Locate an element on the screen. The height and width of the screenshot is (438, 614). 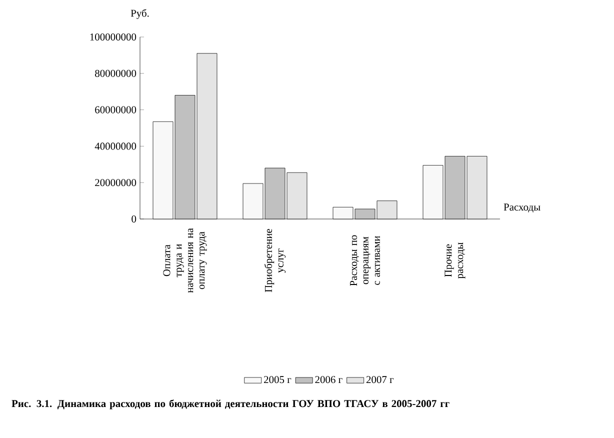
legend-label: 2005 г is located at coordinates (278, 380).